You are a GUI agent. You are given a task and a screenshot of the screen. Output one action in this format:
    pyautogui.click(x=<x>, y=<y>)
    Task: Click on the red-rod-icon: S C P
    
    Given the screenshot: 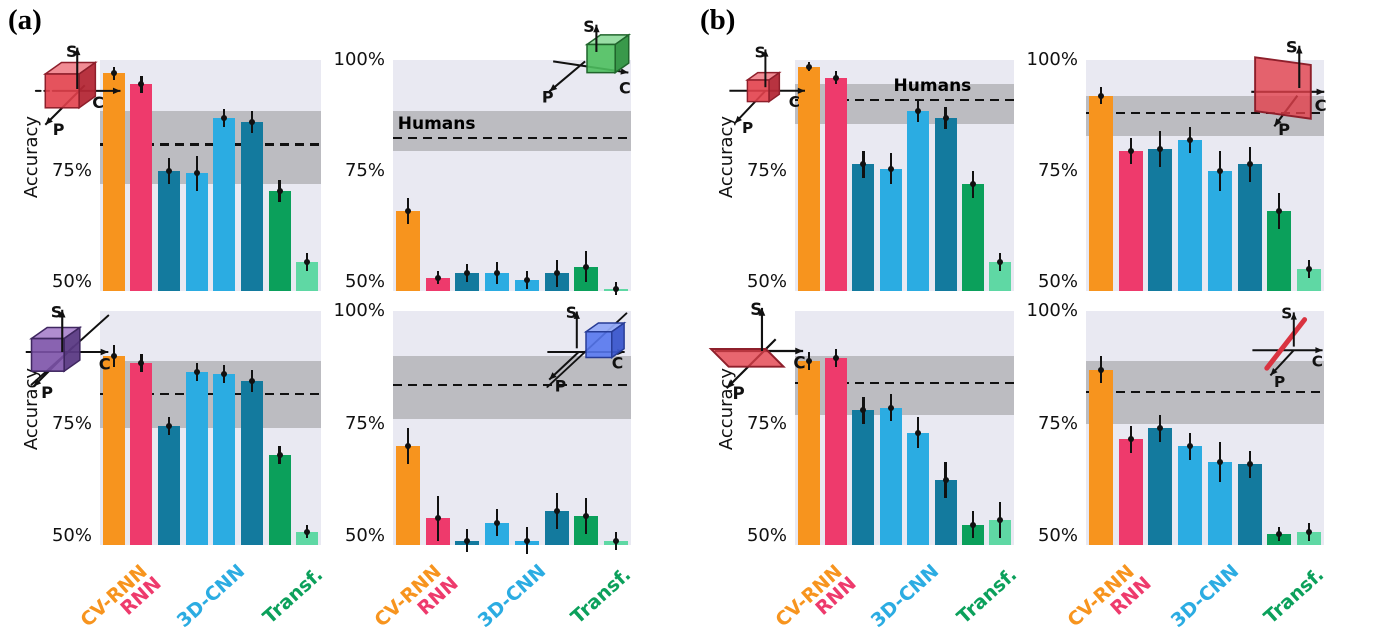 What is the action you would take?
    pyautogui.click(x=1283, y=351)
    